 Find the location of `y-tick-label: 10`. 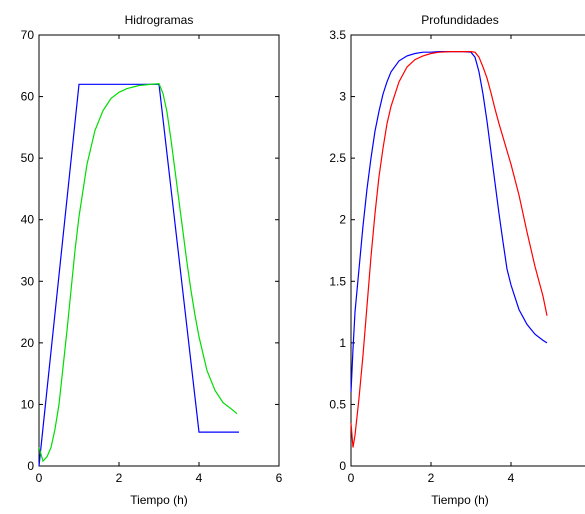

y-tick-label: 10 is located at coordinates (28, 404).